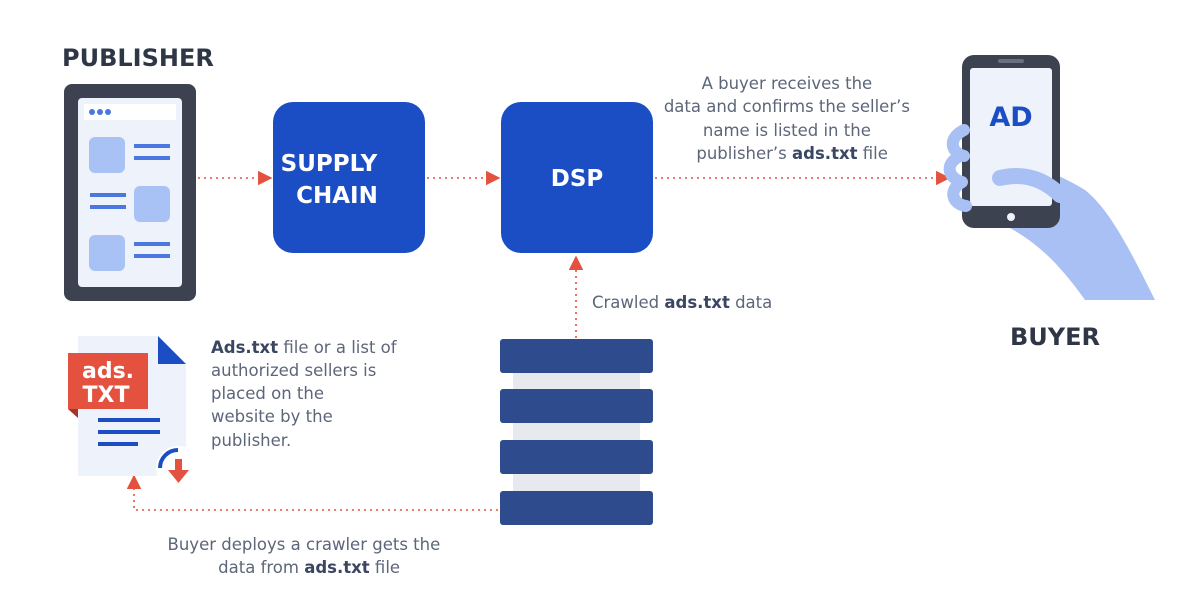 This screenshot has height=614, width=1182. What do you see at coordinates (744, 153) in the screenshot?
I see `text-segment: publisher’s` at bounding box center [744, 153].